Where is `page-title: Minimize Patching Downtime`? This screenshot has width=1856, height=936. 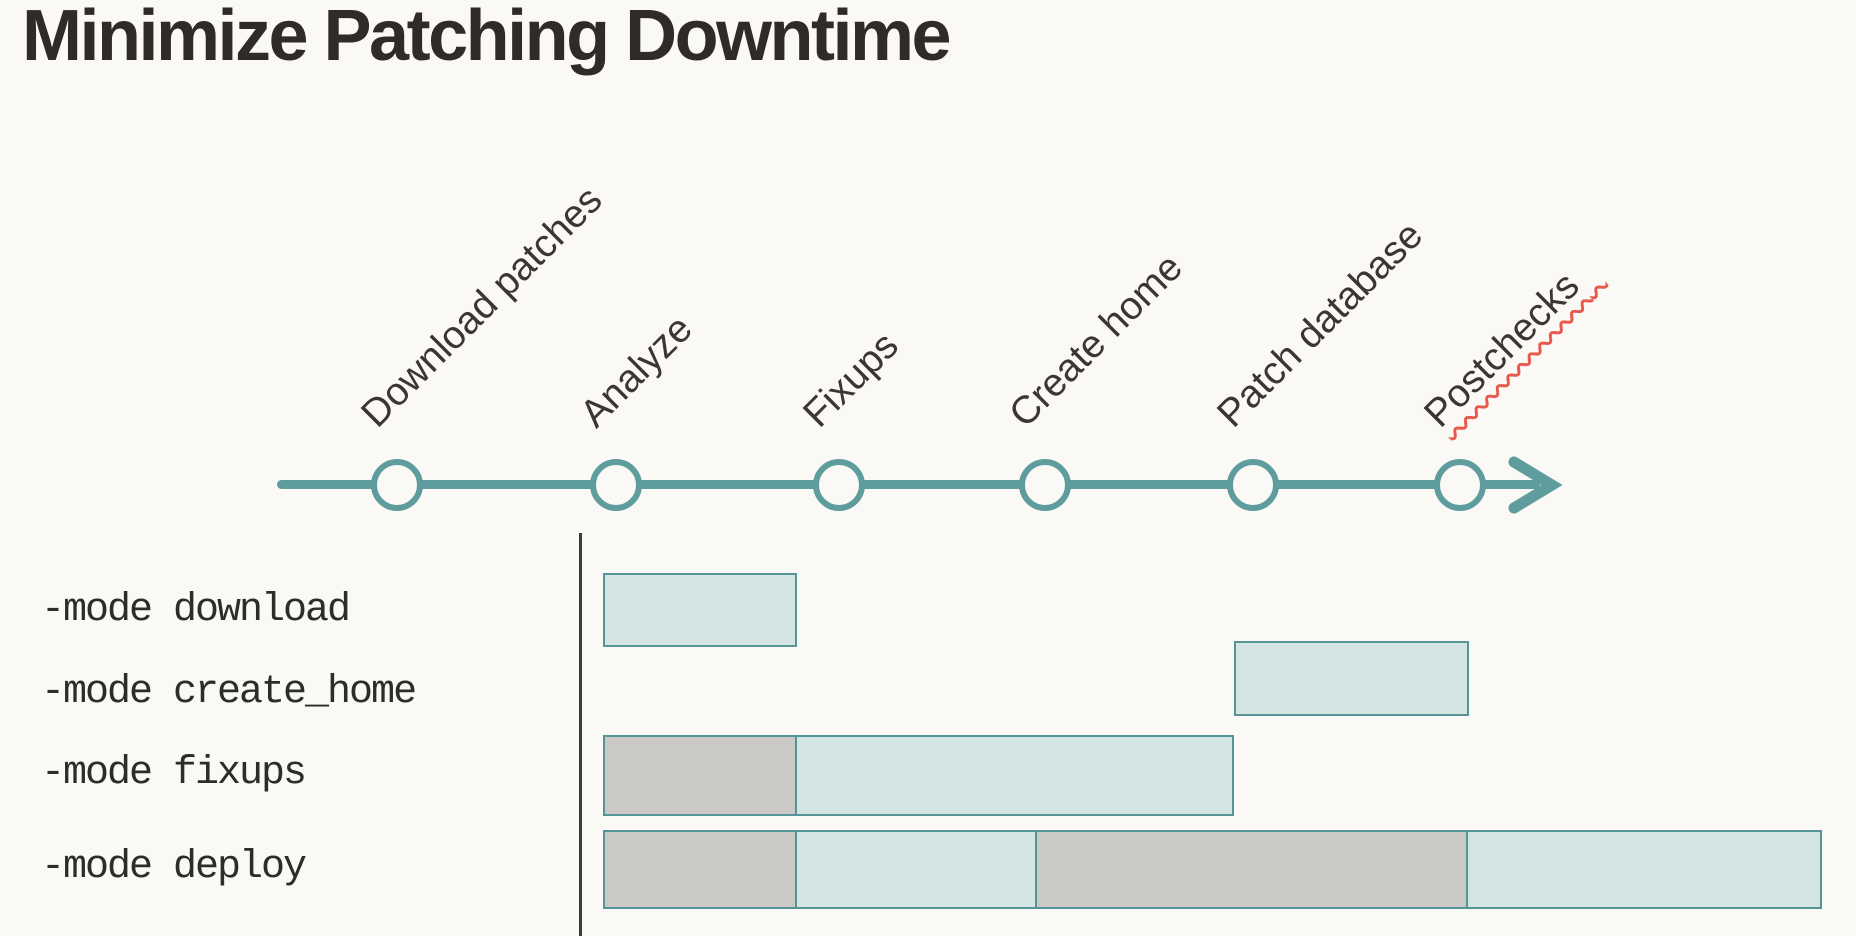 page-title: Minimize Patching Downtime is located at coordinates (487, 38).